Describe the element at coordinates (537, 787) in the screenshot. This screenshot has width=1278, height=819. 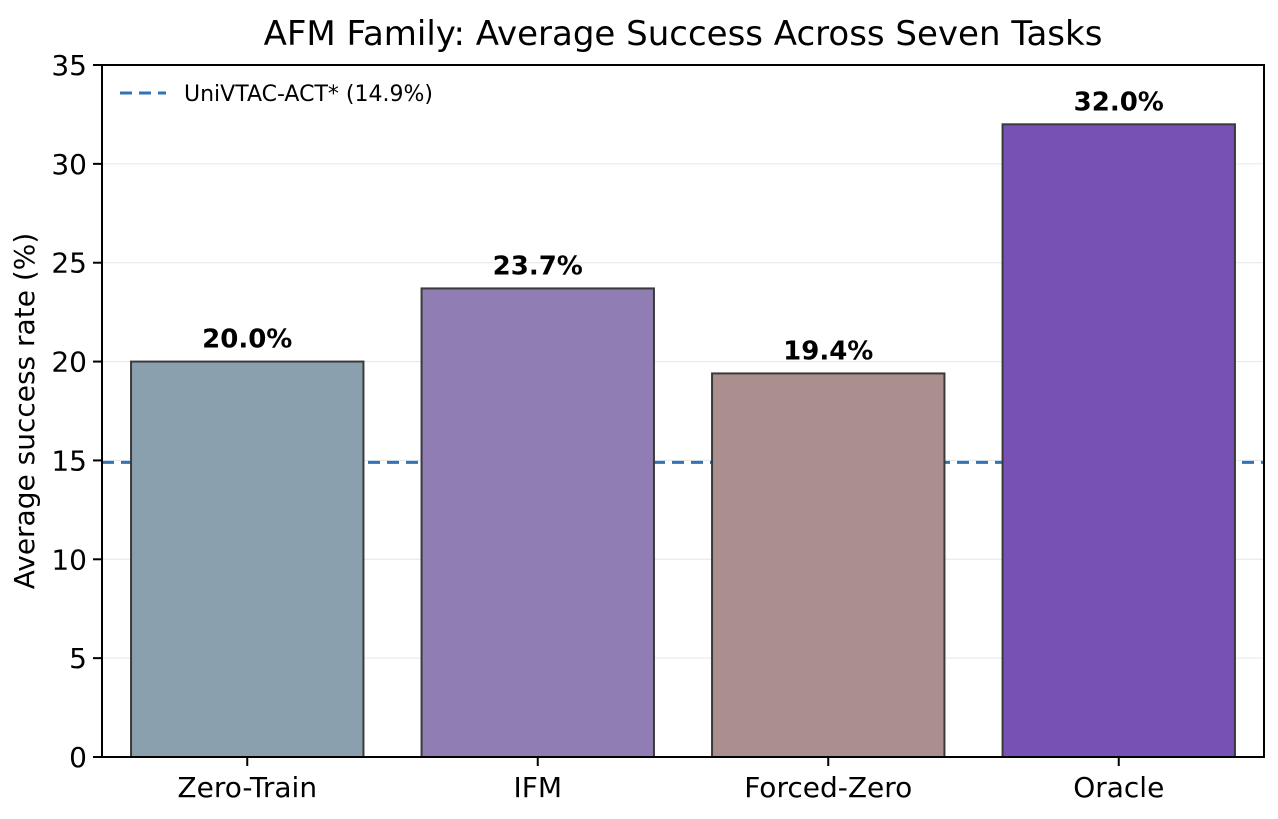
I see `x-tick-label-1: IFM` at that location.